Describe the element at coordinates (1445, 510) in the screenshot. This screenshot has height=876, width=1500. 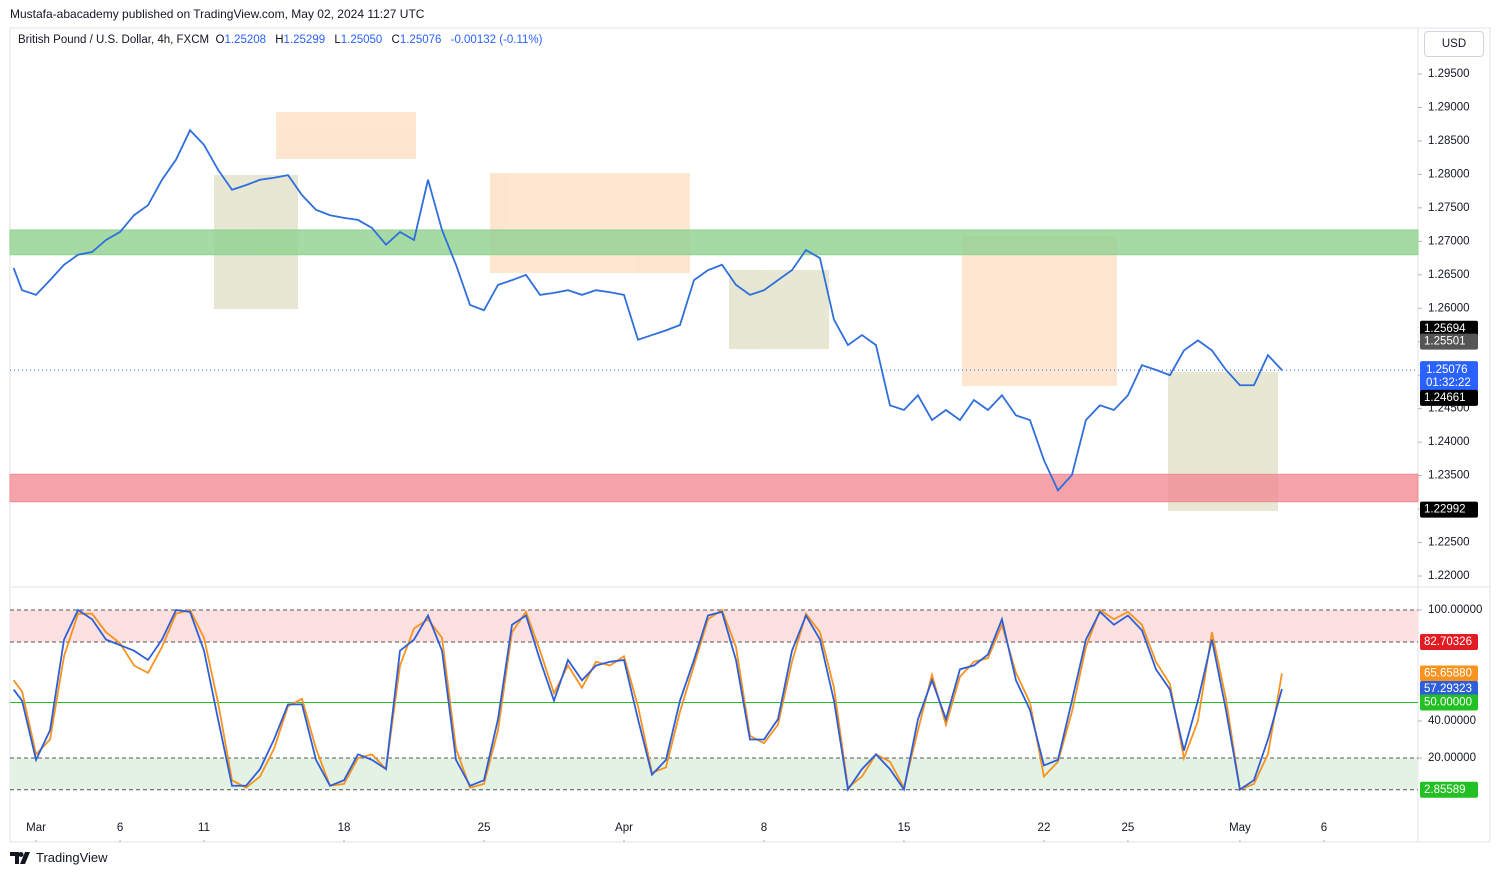
I see `level-label: 1.22992` at that location.